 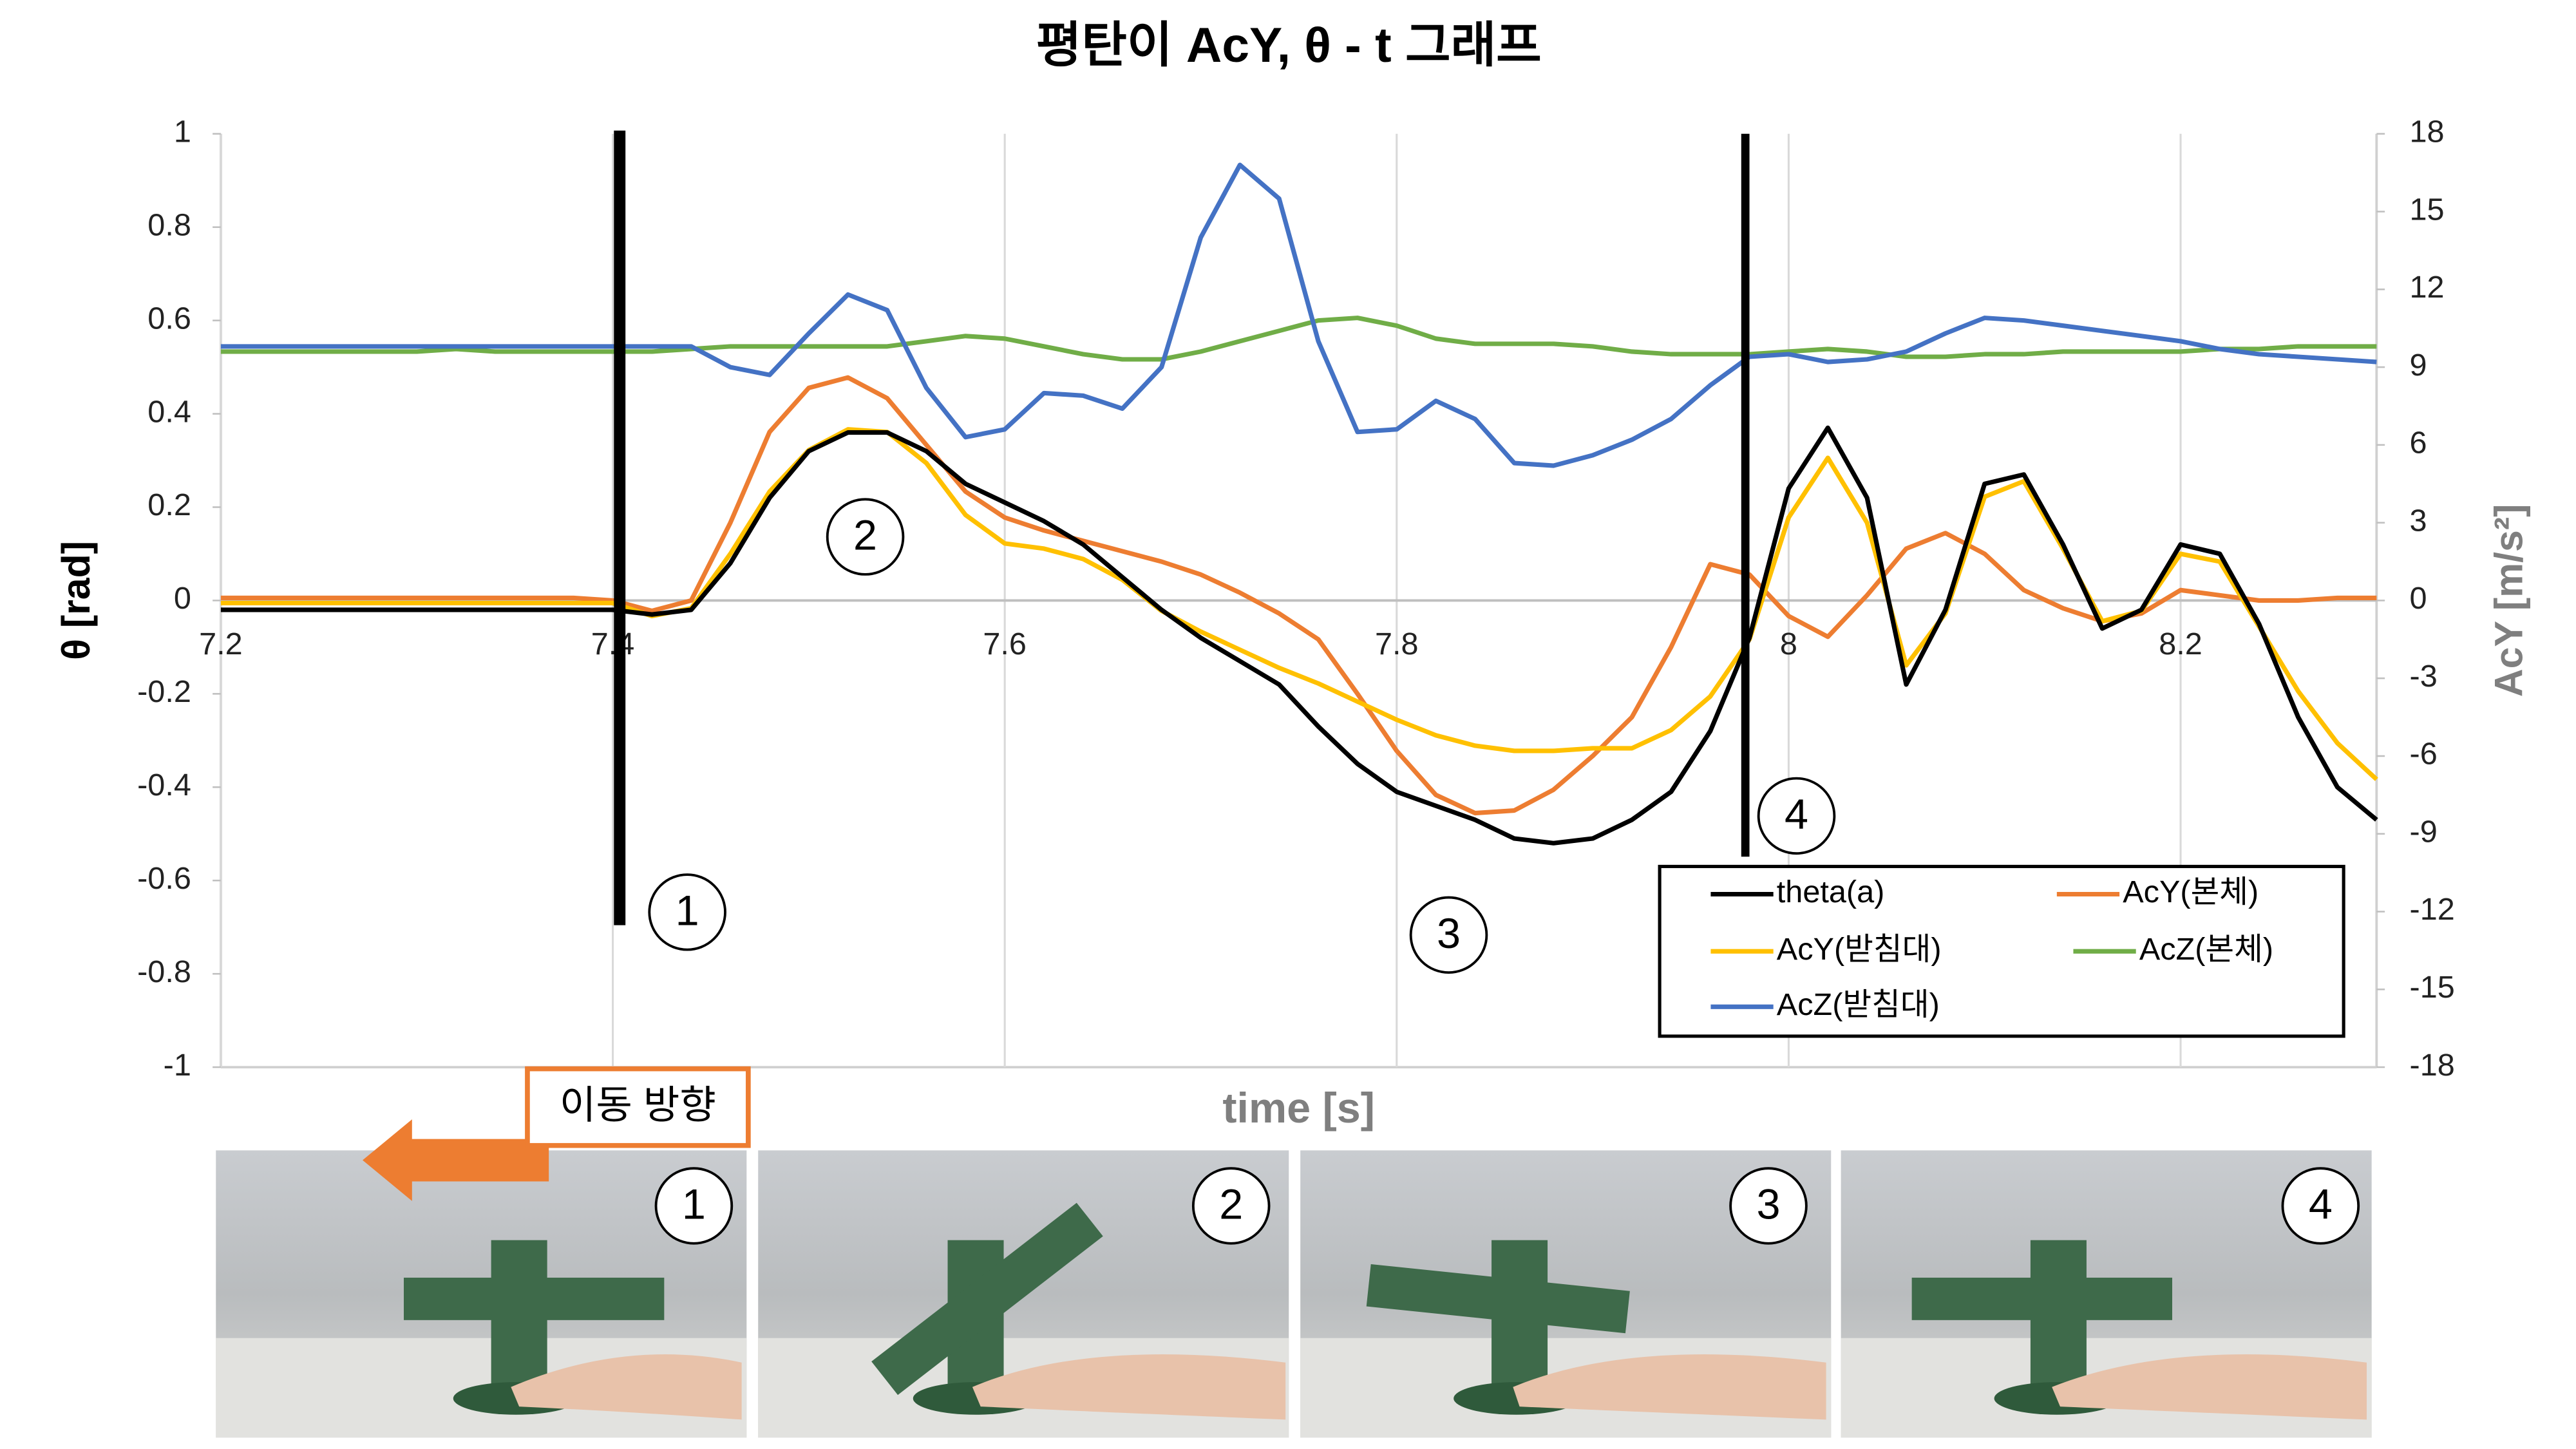 I want to click on direction-box, so click(x=638, y=1107).